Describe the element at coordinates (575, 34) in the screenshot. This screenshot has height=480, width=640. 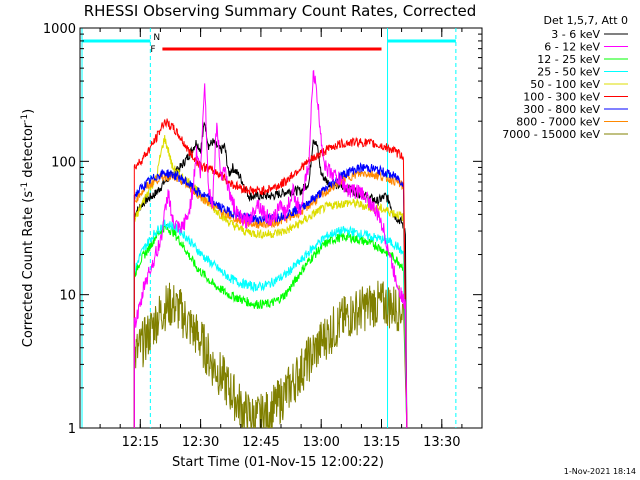
I see `legend-label: 3 - 6 keV` at that location.